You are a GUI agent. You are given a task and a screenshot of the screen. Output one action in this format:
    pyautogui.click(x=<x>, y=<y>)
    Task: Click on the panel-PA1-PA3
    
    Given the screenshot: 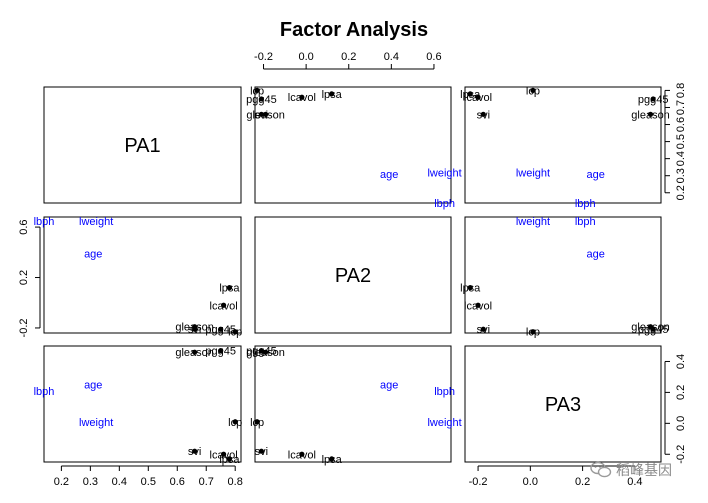 What is the action you would take?
    pyautogui.click(x=563, y=145)
    